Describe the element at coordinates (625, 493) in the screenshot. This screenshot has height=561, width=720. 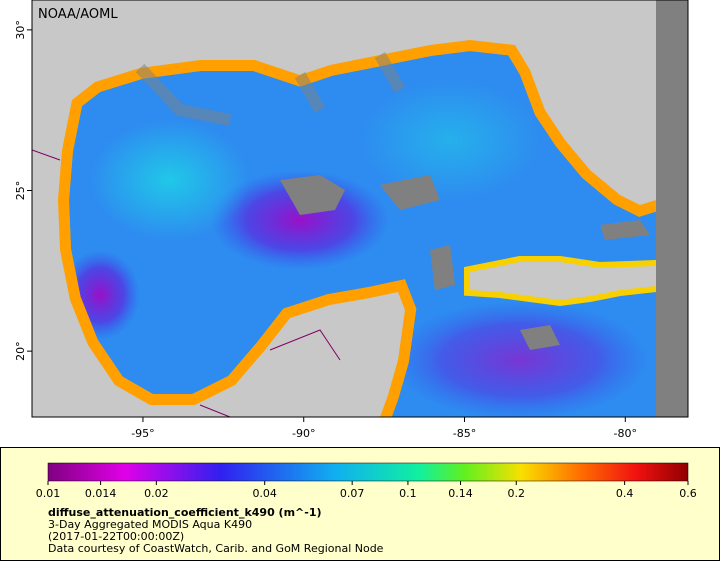
I see `colorbar-tick-label: 0.4` at that location.